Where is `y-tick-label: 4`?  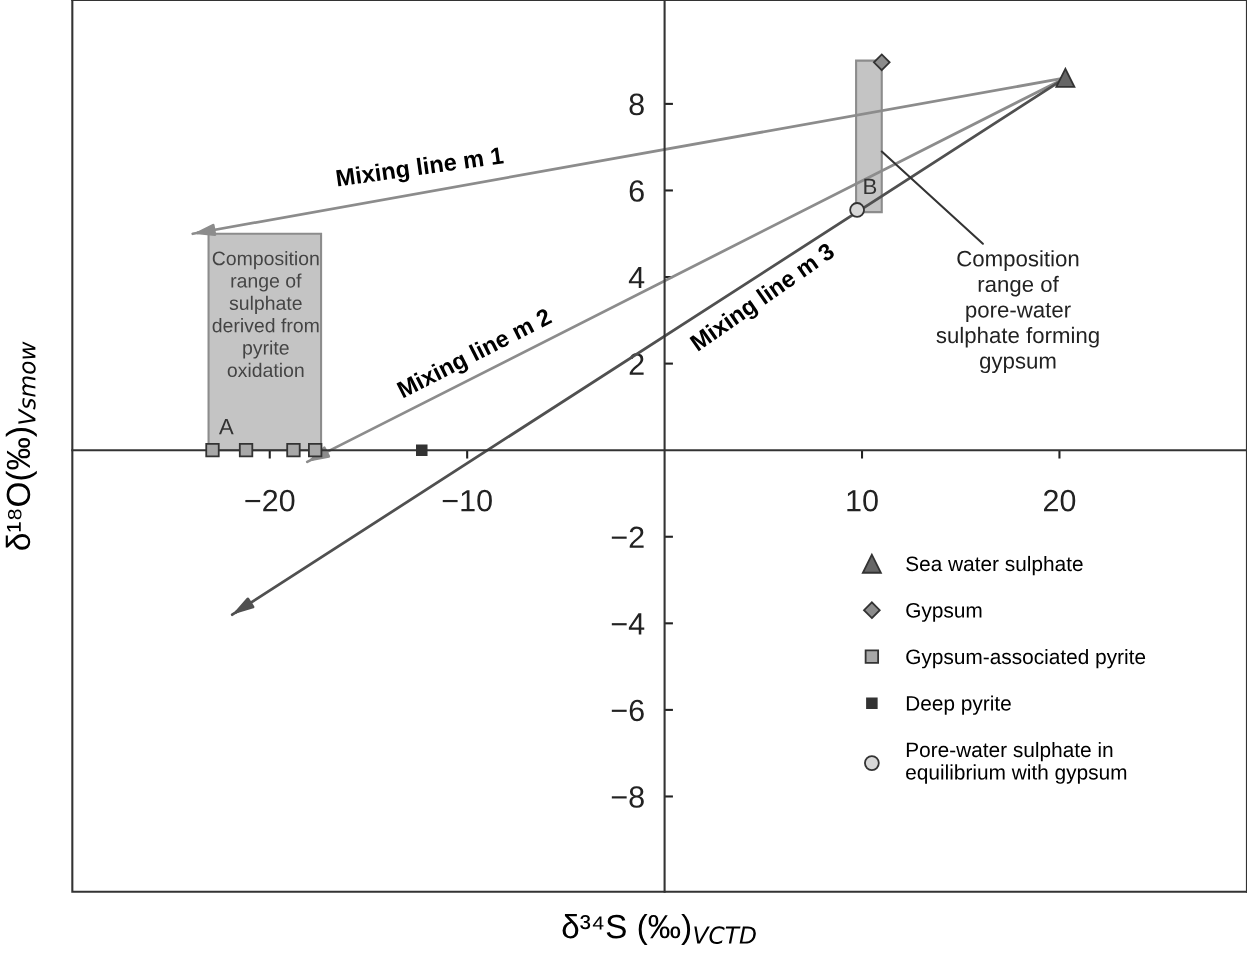
y-tick-label: 4 is located at coordinates (636, 278).